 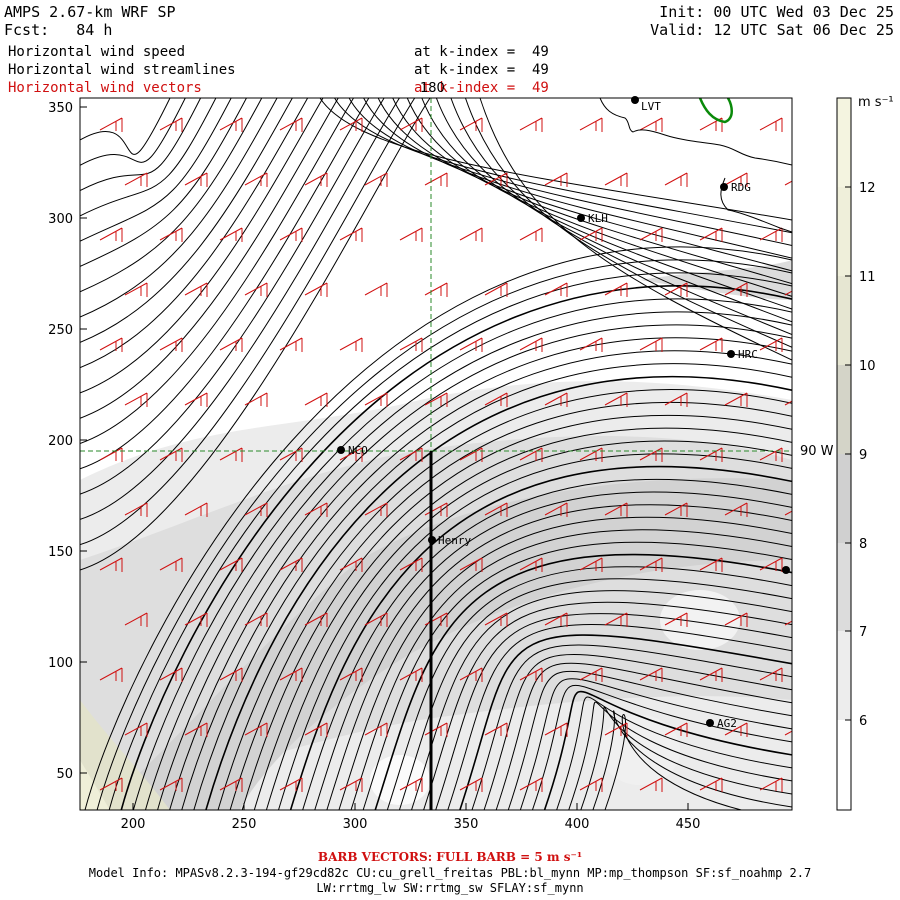 I want to click on field-level-speed: at k-index = 49, so click(x=481, y=52).